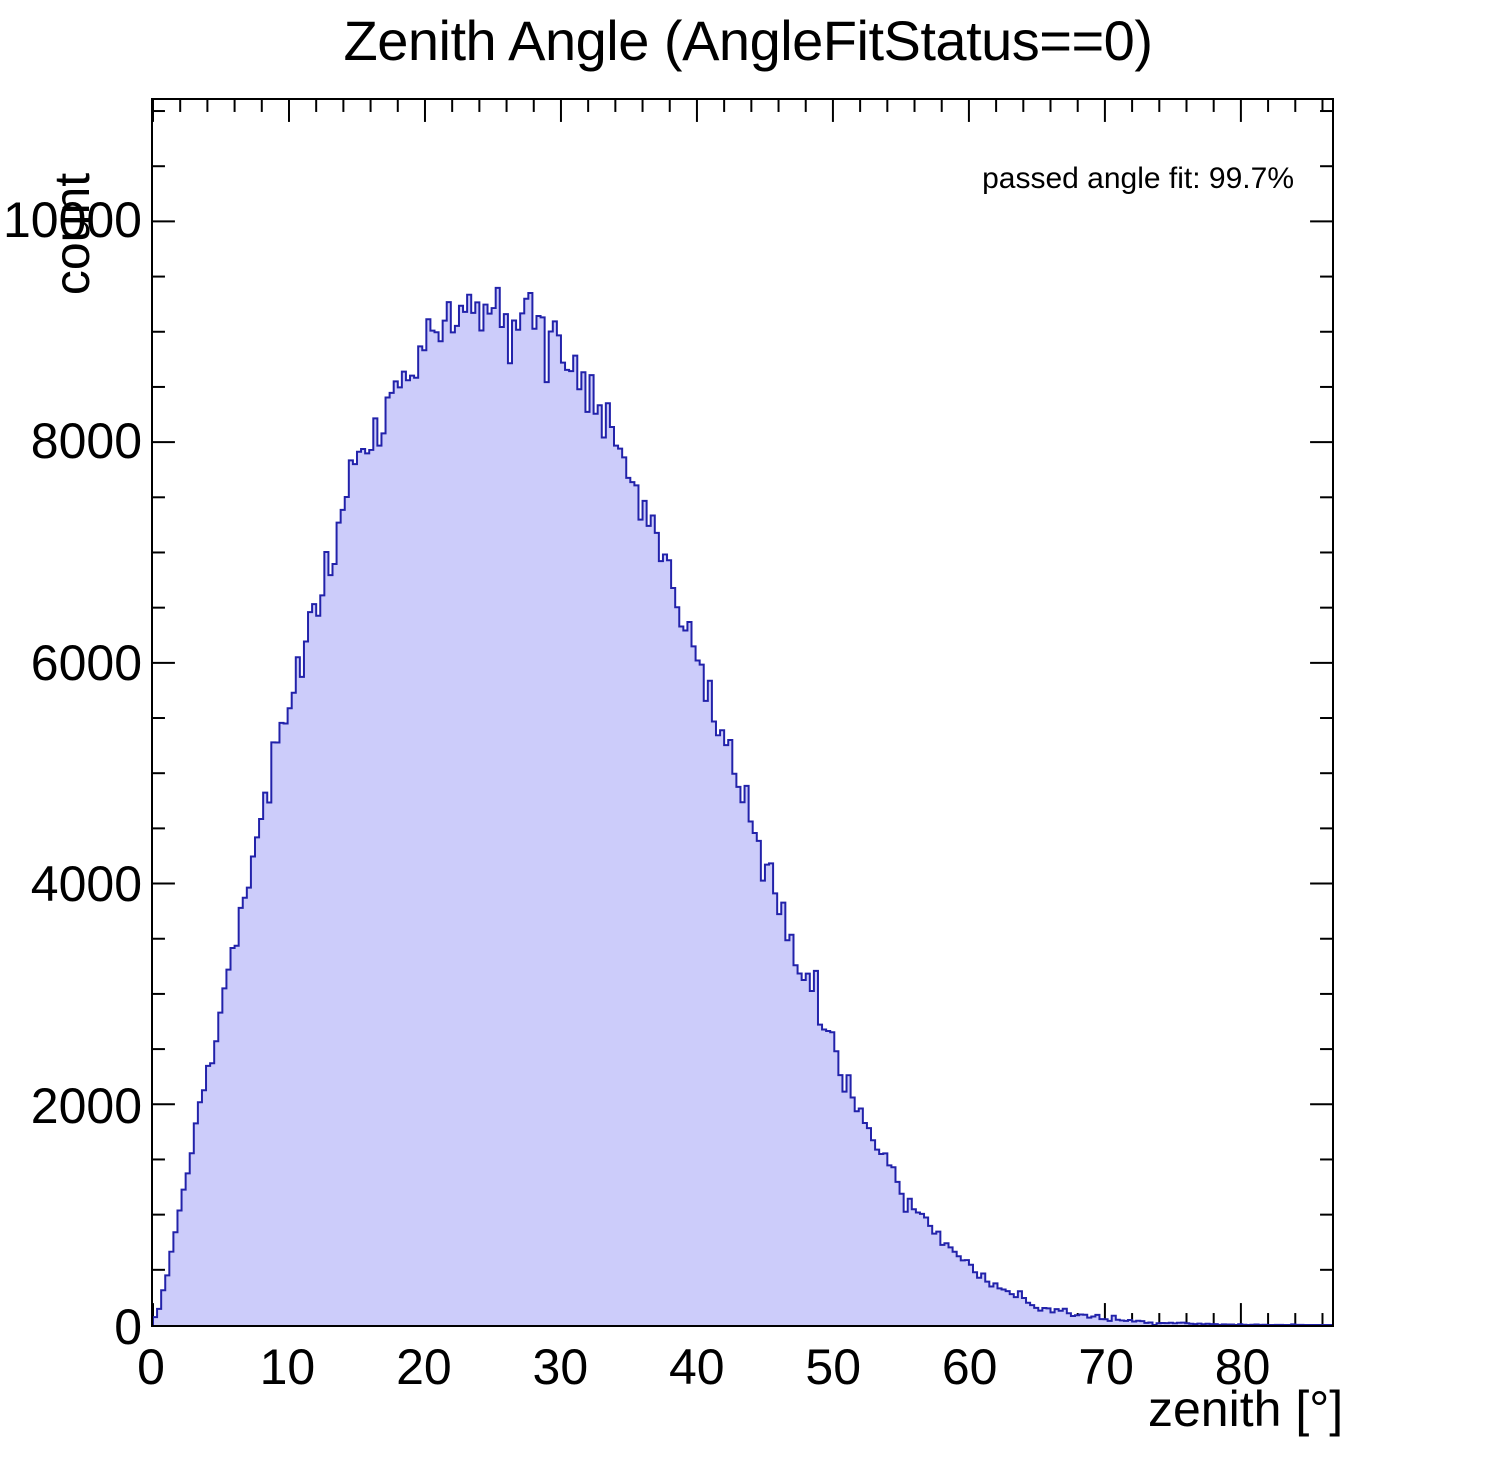 This screenshot has height=1472, width=1496. Describe the element at coordinates (151, 1367) in the screenshot. I see `x-tick-label: 0` at that location.